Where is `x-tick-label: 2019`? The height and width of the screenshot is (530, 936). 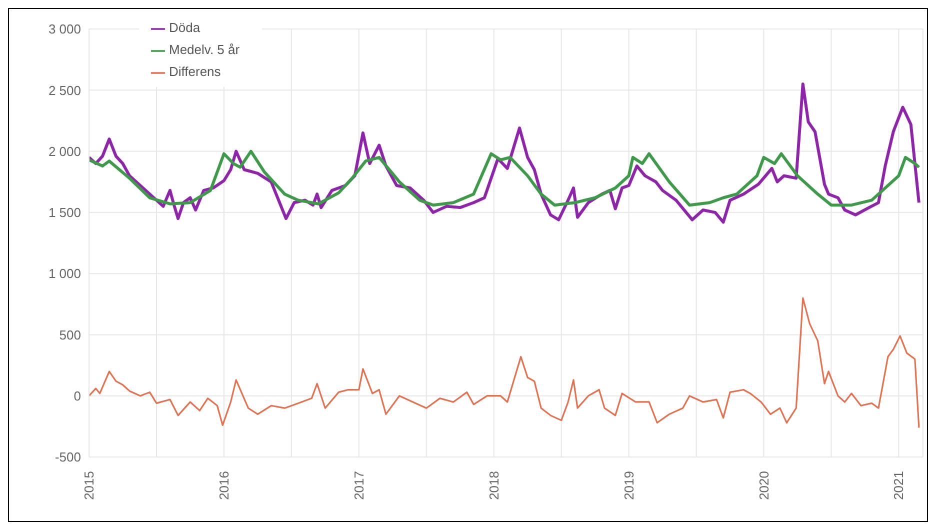 x-tick-label: 2019 is located at coordinates (628, 485).